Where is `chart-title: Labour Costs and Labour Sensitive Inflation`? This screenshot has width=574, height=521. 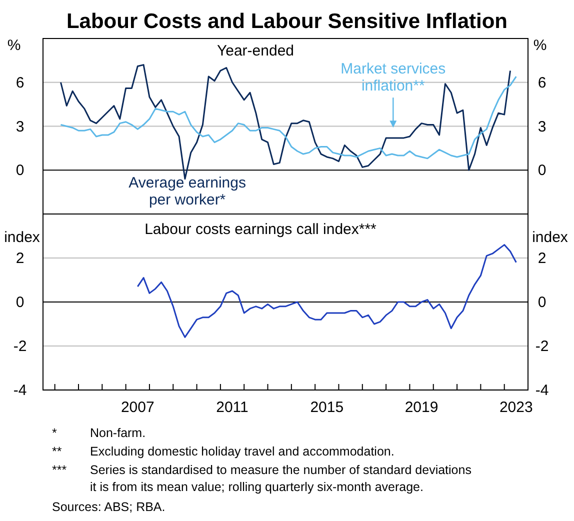 chart-title: Labour Costs and Labour Sensitive Inflation is located at coordinates (287, 21).